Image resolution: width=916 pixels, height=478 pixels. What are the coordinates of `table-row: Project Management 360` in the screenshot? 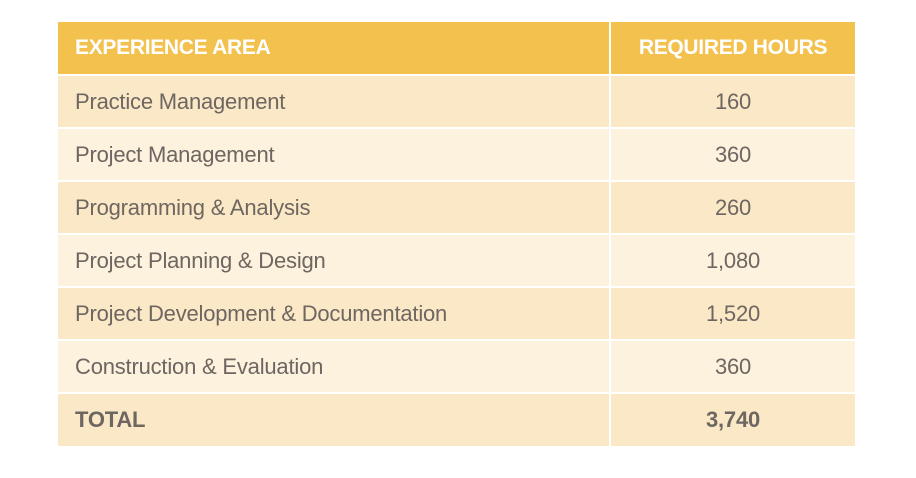 It's located at (456, 154).